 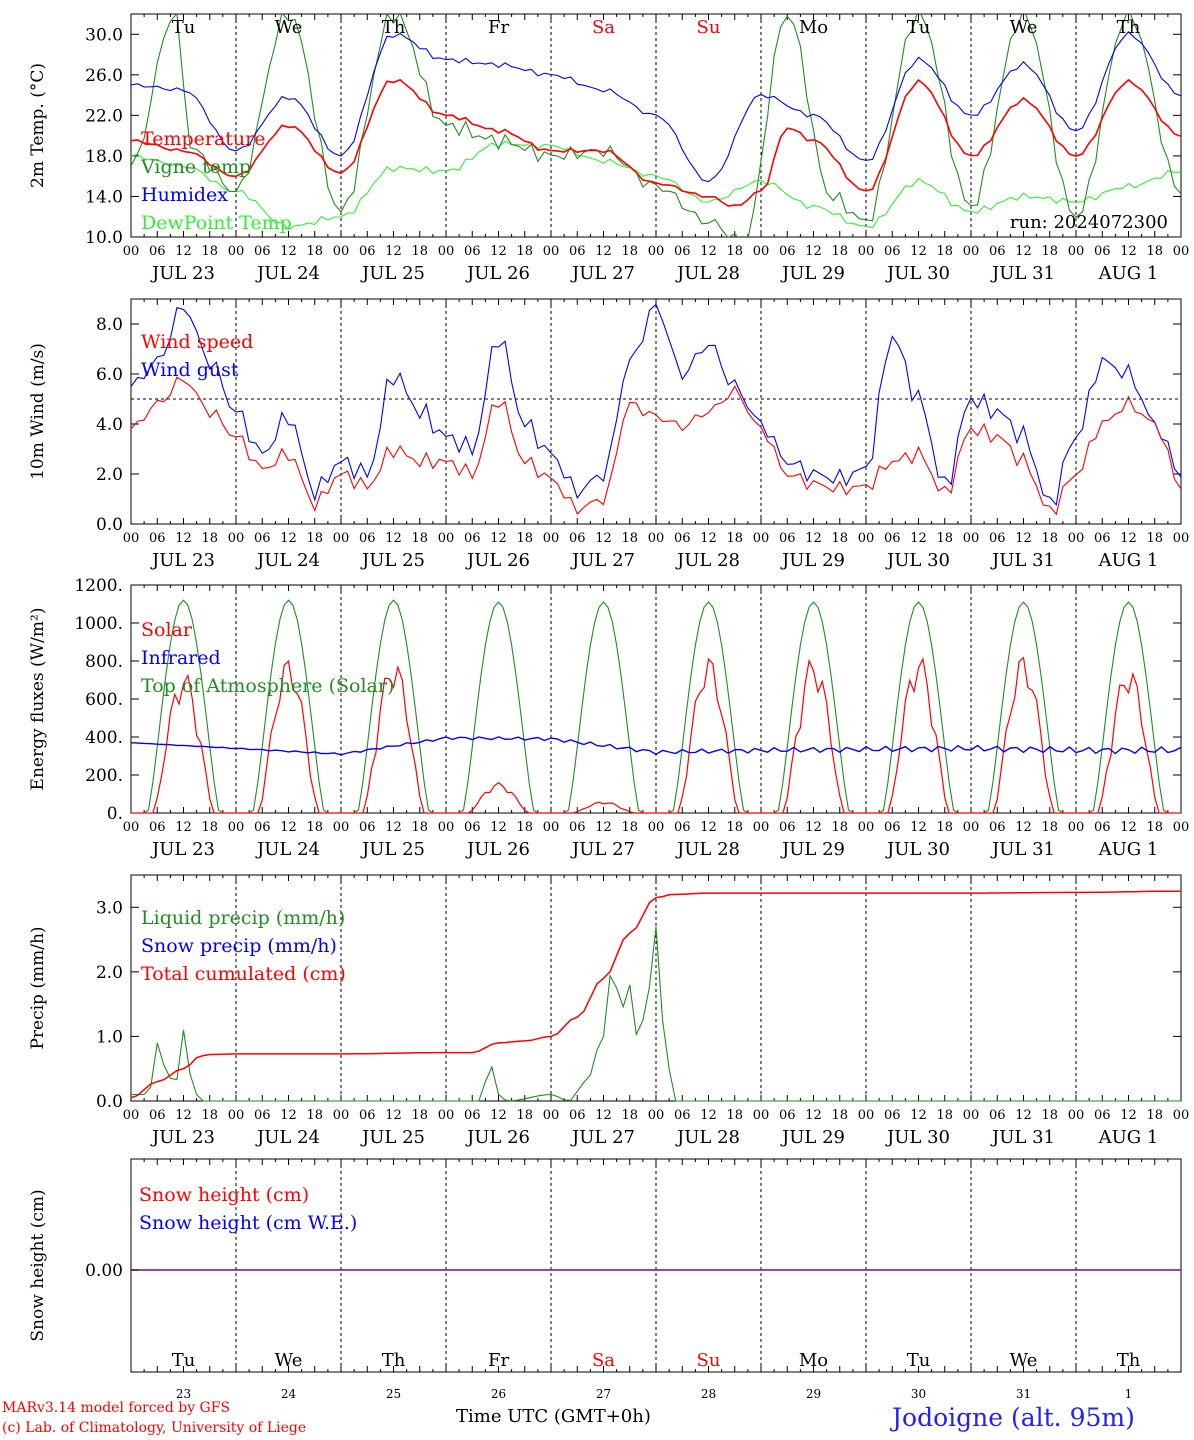 What do you see at coordinates (287, 273) in the screenshot?
I see `temperature-day-label: JUL 24` at bounding box center [287, 273].